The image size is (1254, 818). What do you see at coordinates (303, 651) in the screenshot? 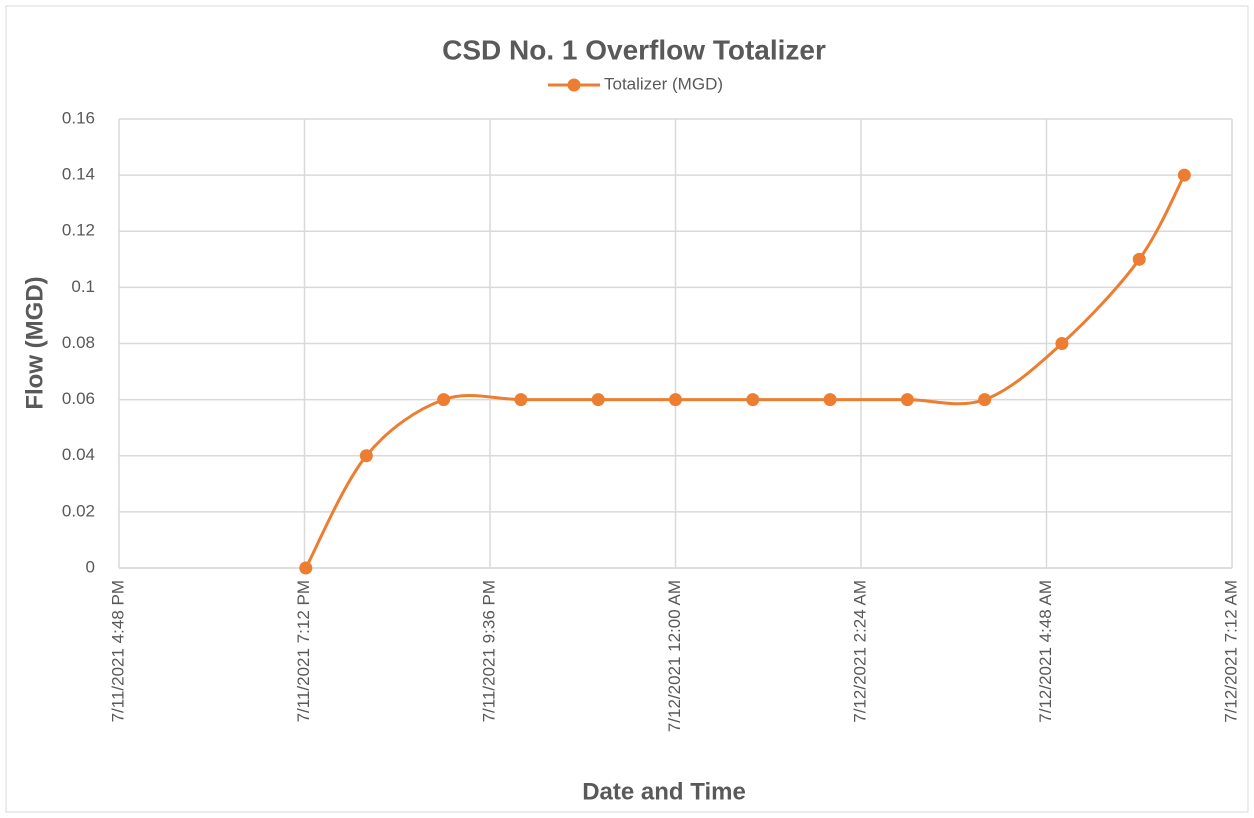
I see `x-tick-label: 7/11/2021 7:12 PM` at bounding box center [303, 651].